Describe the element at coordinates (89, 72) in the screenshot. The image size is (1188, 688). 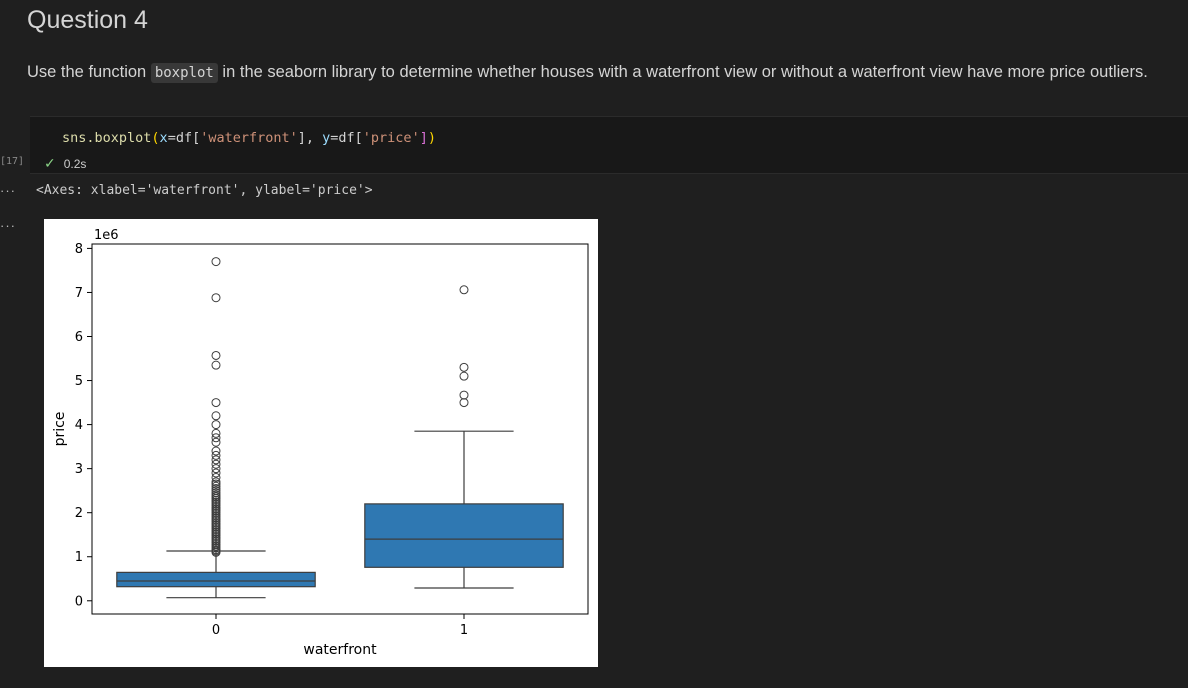
I see `instruction-before: Use the function` at that location.